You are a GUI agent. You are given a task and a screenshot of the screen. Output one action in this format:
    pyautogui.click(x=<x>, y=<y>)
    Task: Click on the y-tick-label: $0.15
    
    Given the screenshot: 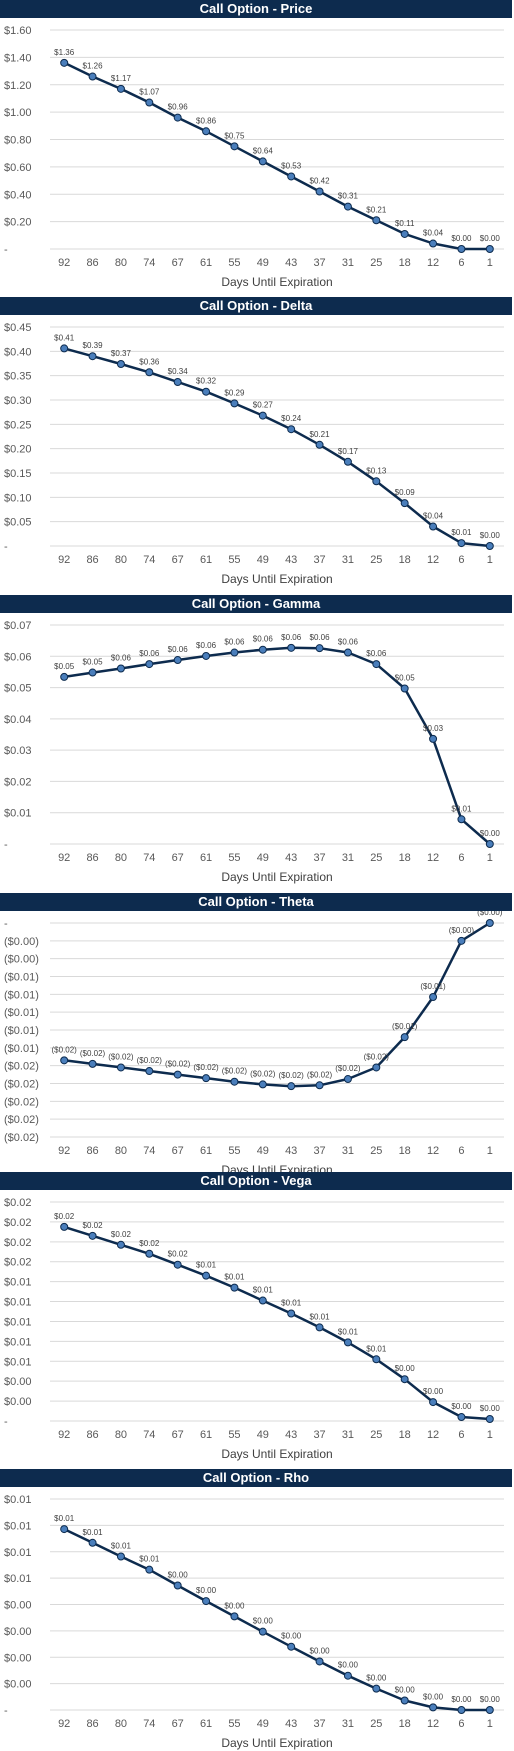 What is the action you would take?
    pyautogui.click(x=18, y=474)
    